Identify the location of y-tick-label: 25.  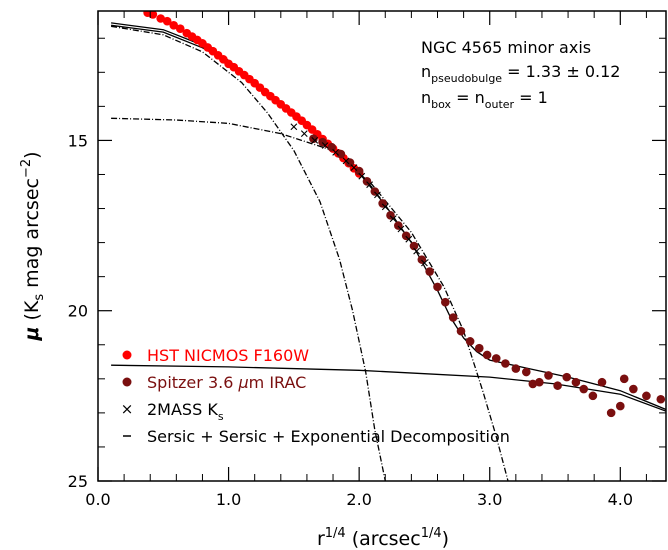
(78, 481).